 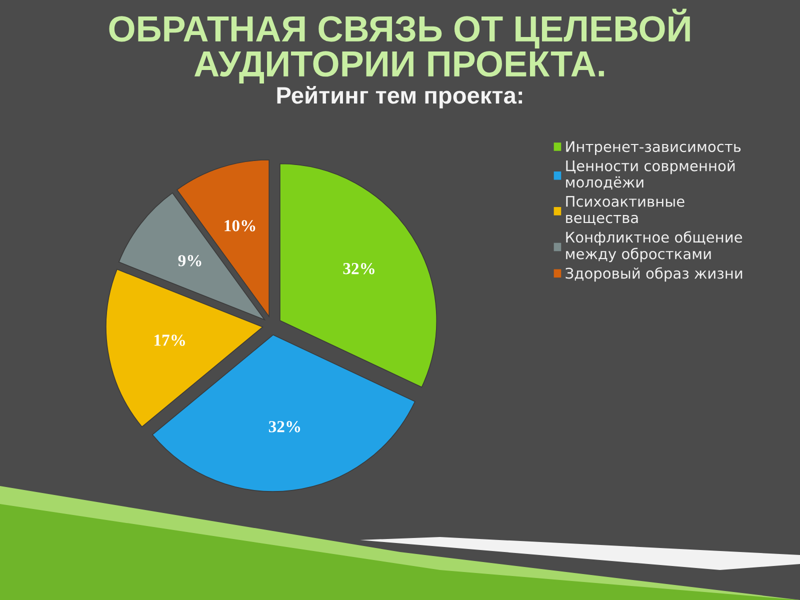 I want to click on legend-label: Ценности соврменной молодёжи, so click(x=650, y=175).